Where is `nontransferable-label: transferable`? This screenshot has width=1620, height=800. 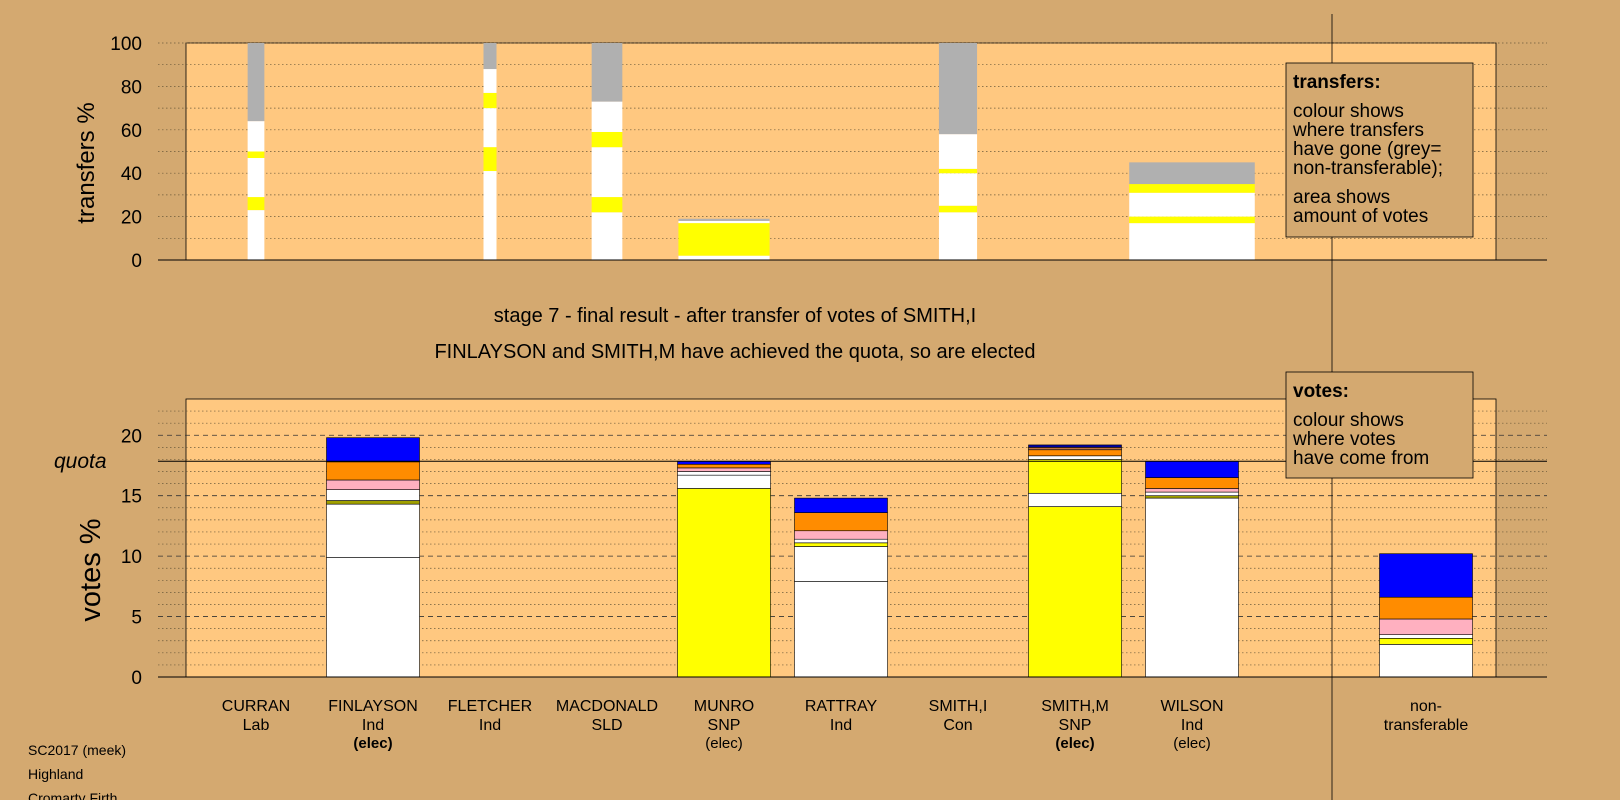
nontransferable-label: transferable is located at coordinates (1426, 725).